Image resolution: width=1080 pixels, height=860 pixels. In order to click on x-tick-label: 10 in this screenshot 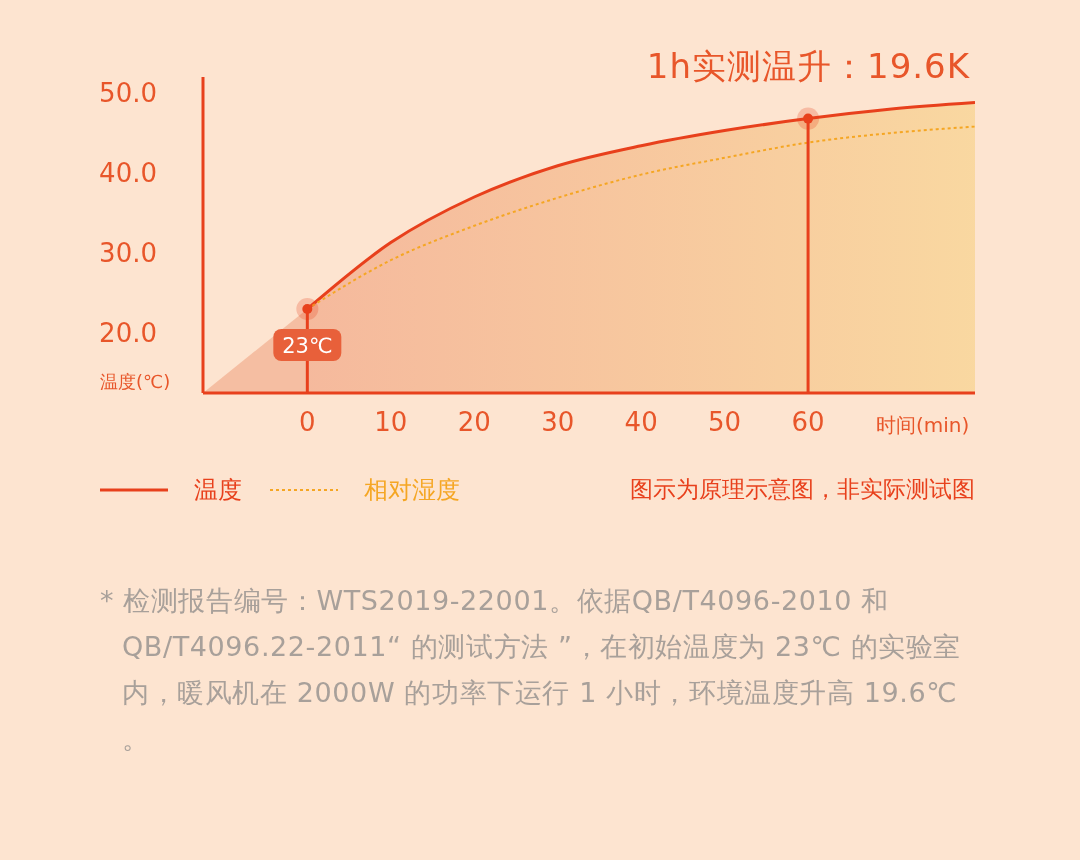, I will do `click(391, 422)`.